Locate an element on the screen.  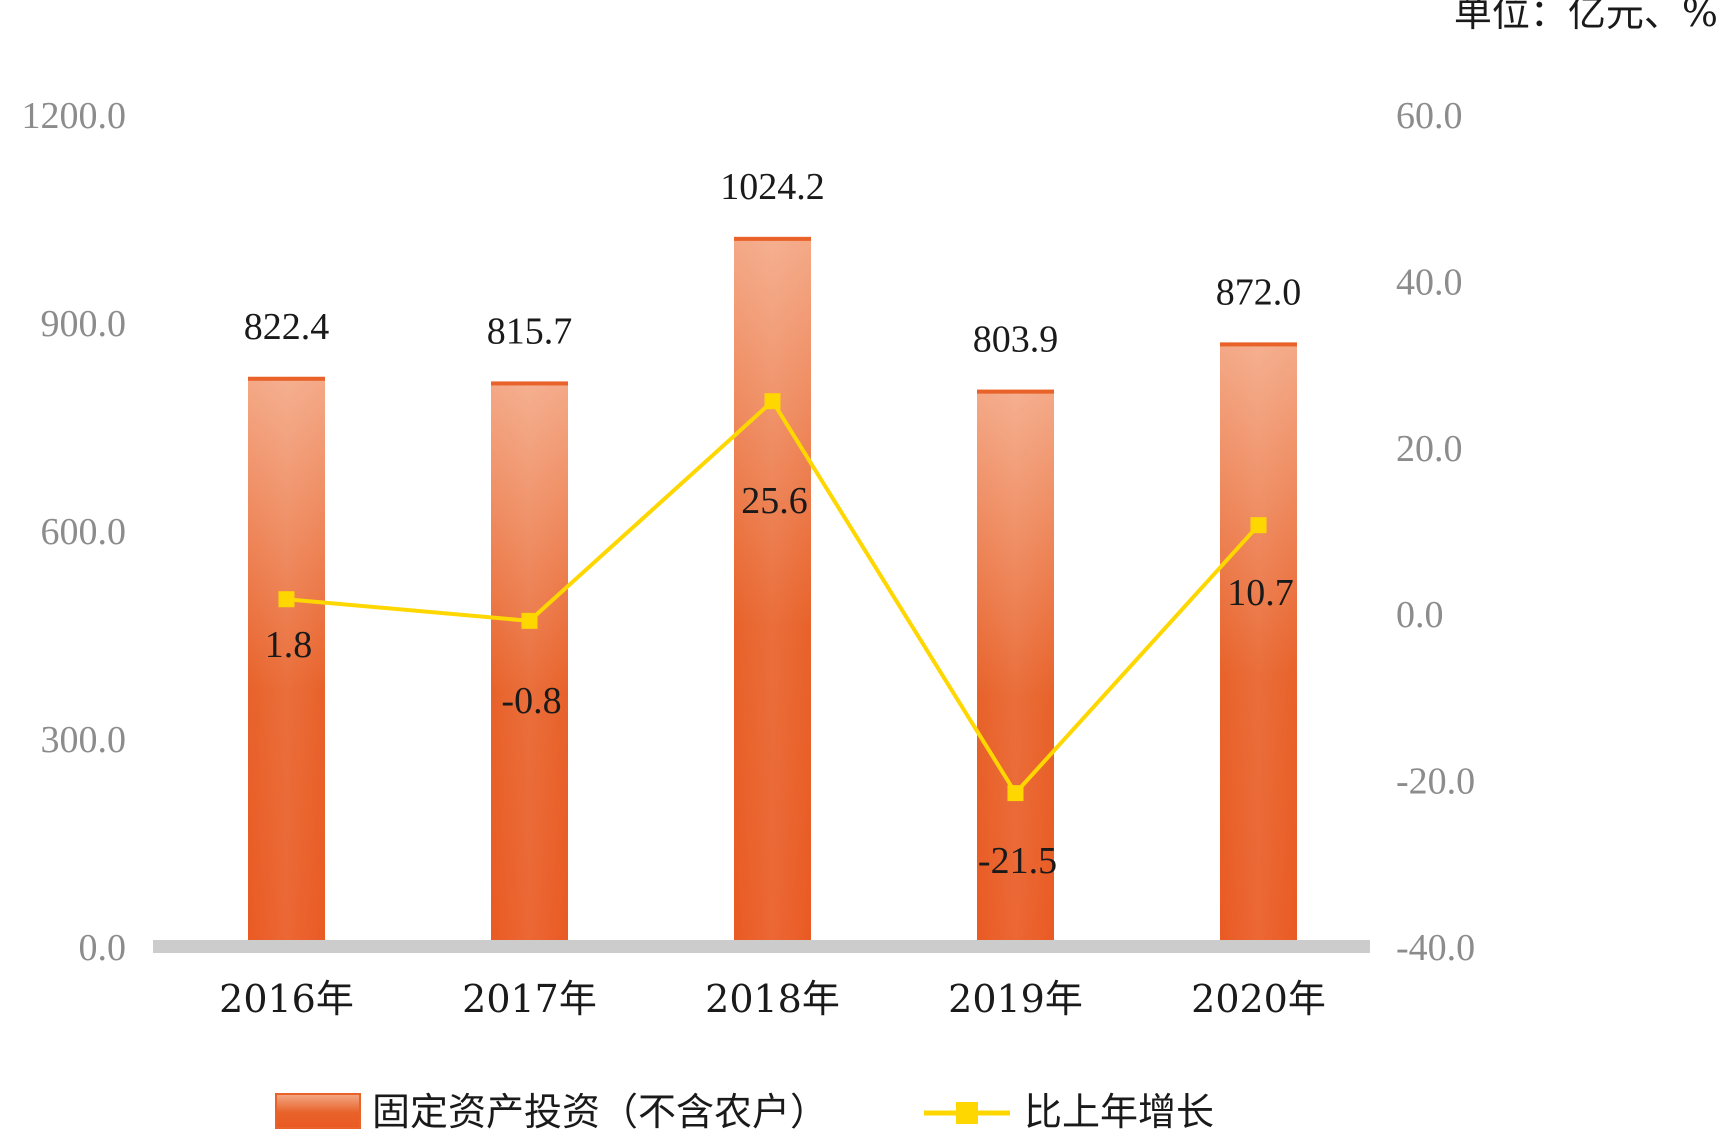
bar-value-label: 803.9 is located at coordinates (1016, 340).